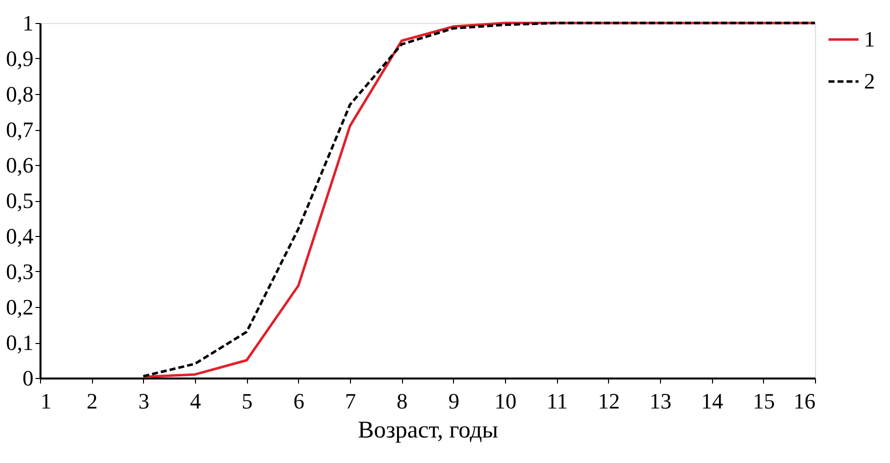 This screenshot has width=890, height=463. What do you see at coordinates (92, 401) in the screenshot?
I see `x-tick-label: 2` at bounding box center [92, 401].